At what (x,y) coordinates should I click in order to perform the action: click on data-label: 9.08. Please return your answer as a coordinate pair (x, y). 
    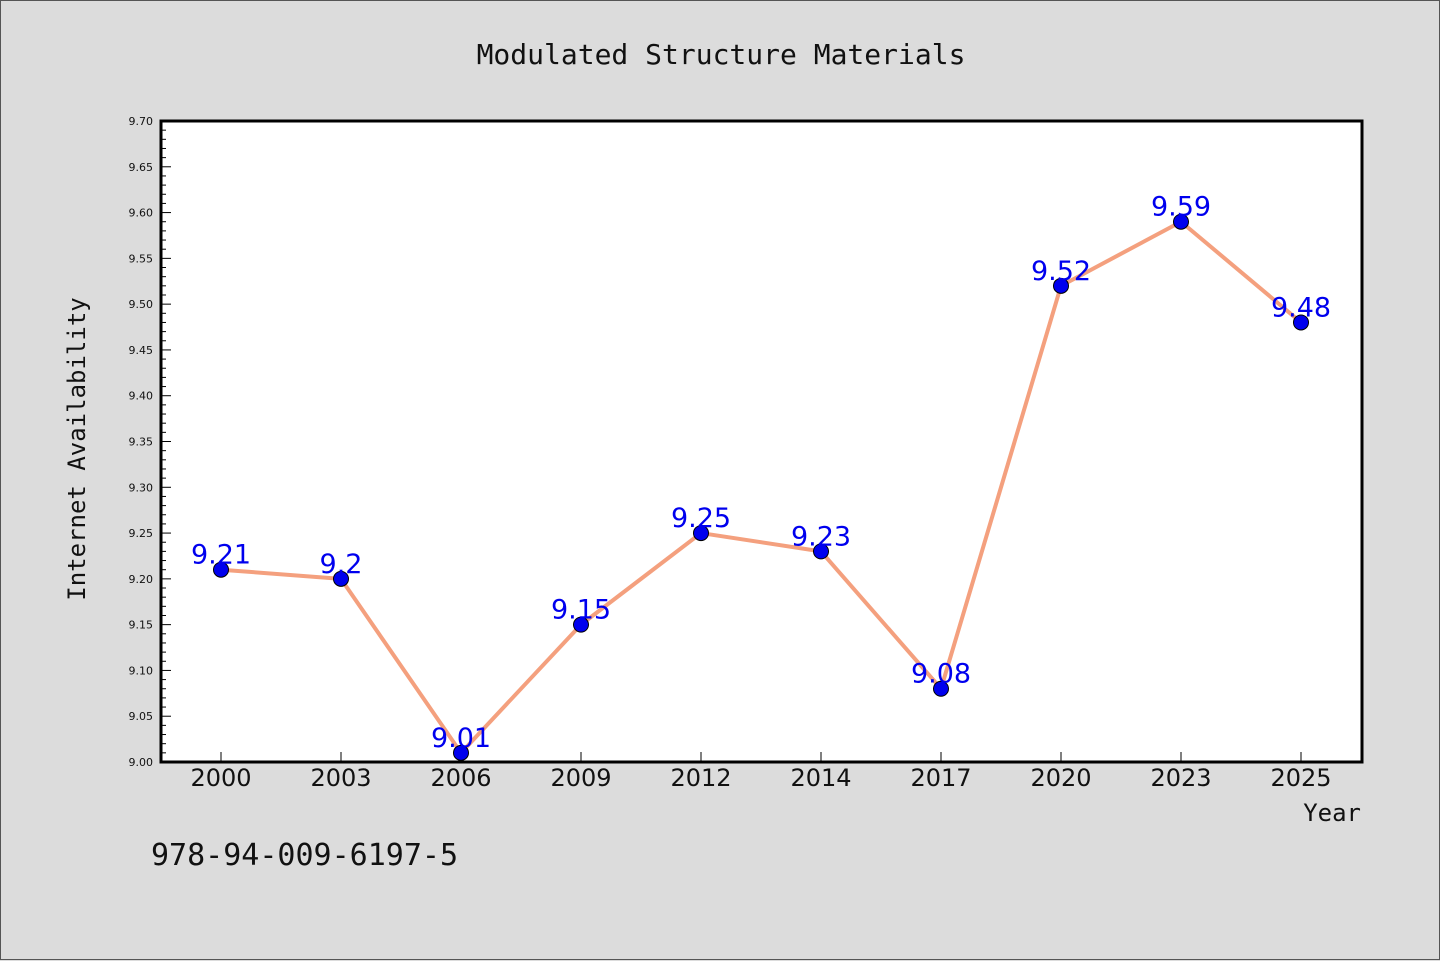
    Looking at the image, I should click on (941, 674).